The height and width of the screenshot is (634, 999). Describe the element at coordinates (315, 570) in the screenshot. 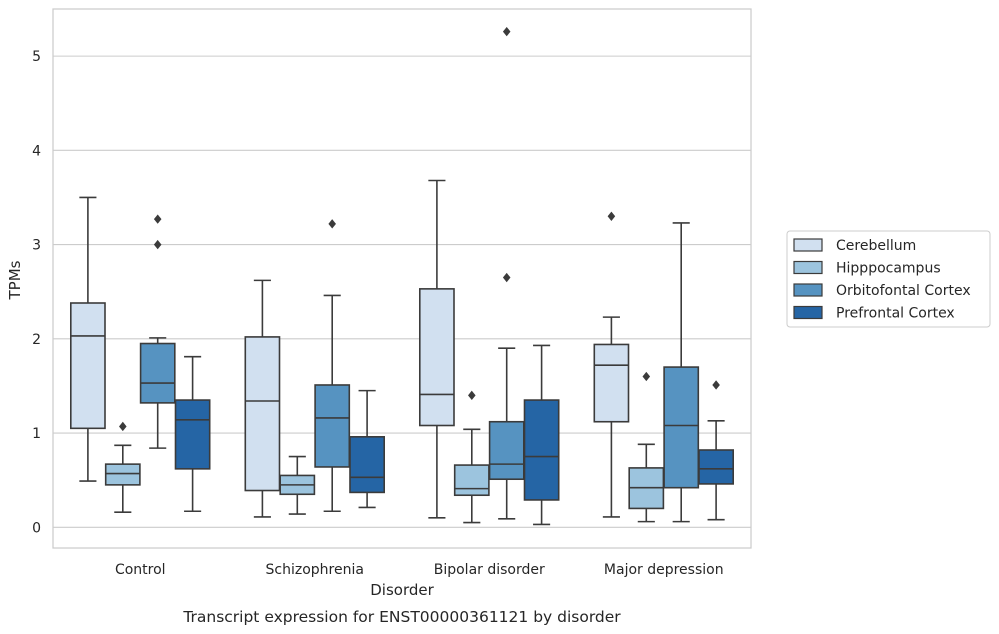

I see `x-tick-label: Schizophrenia` at that location.